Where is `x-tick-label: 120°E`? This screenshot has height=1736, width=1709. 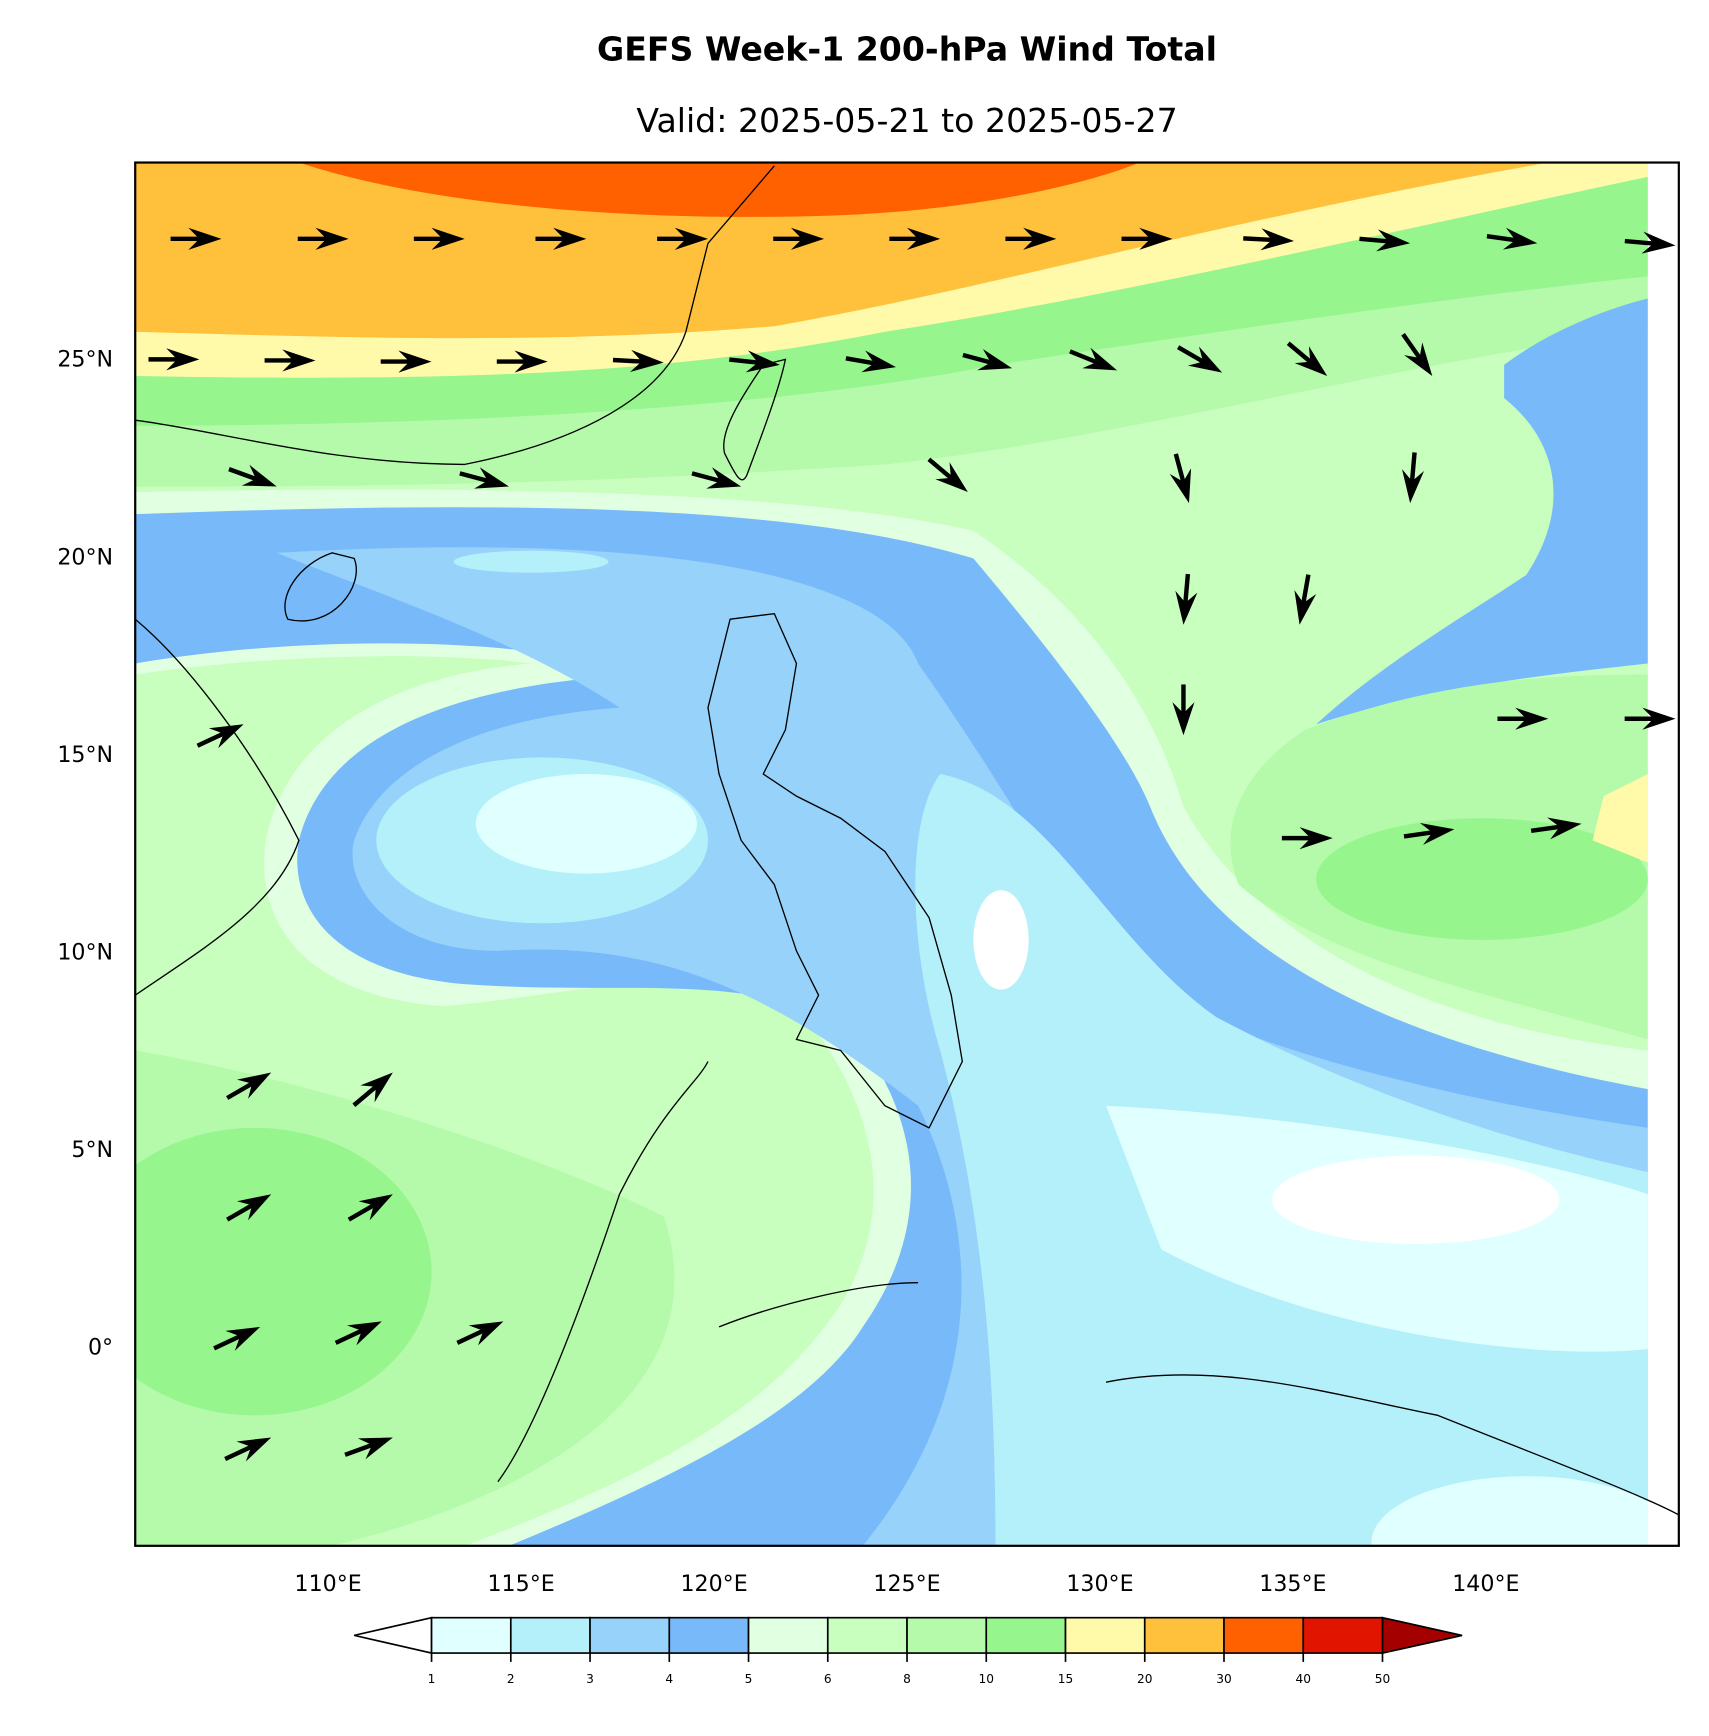 x-tick-label: 120°E is located at coordinates (713, 1584).